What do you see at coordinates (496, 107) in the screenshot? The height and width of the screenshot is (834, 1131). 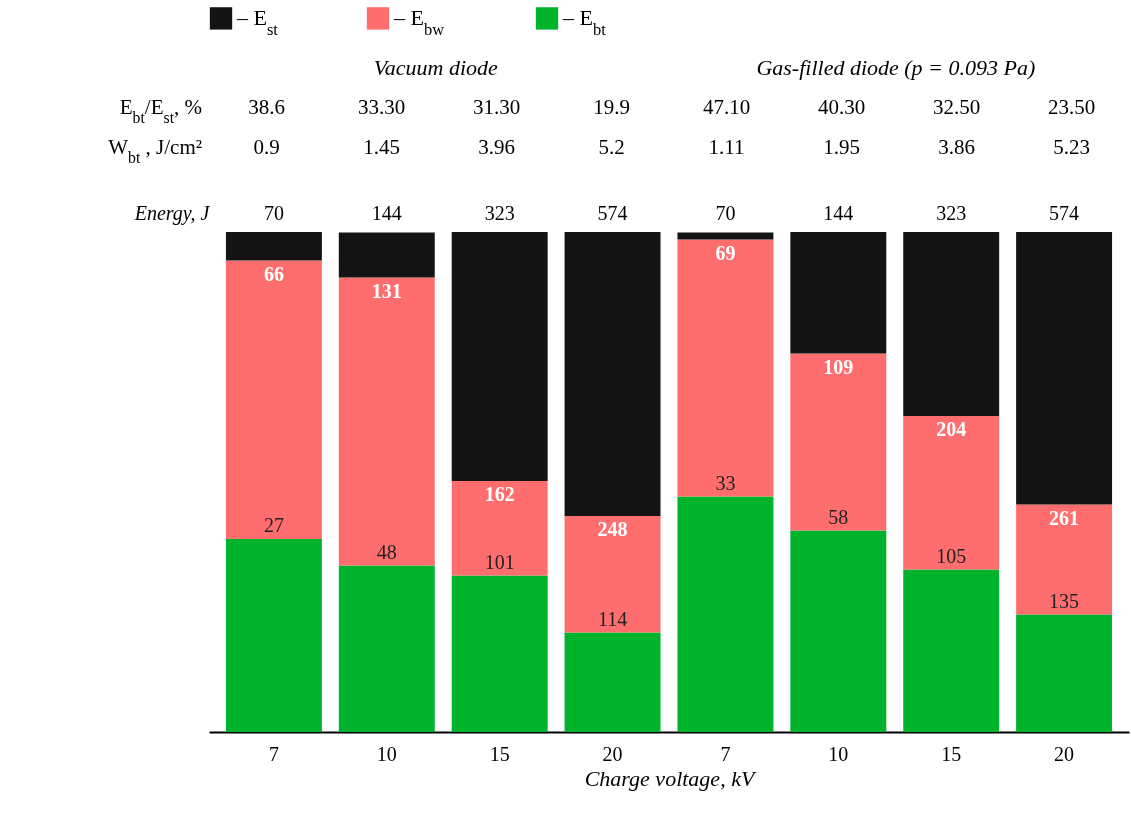 I see `text: 31.30` at bounding box center [496, 107].